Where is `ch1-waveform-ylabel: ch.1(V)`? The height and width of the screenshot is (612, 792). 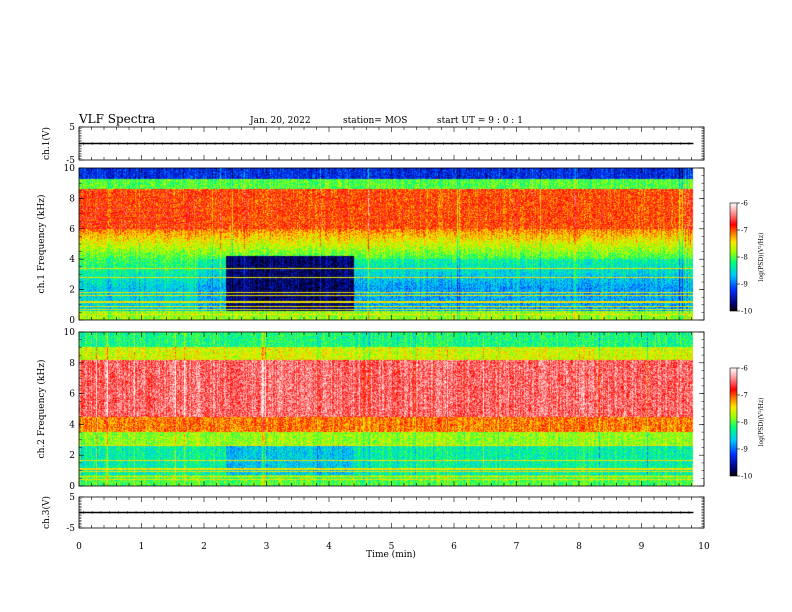 ch1-waveform-ylabel: ch.1(V) is located at coordinates (46, 143).